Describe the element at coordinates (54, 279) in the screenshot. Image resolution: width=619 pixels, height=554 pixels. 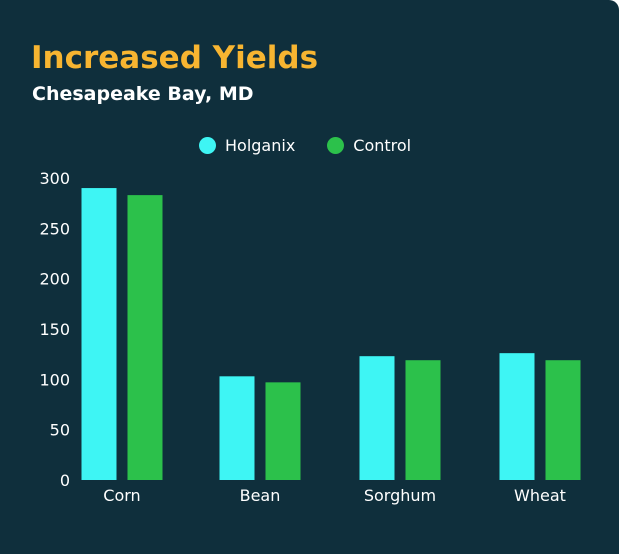
I see `y-tick-label: 200` at that location.